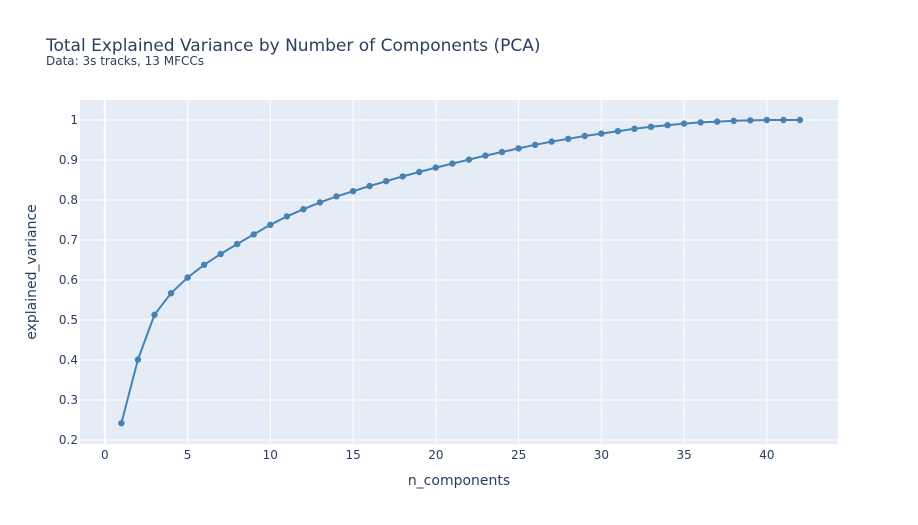 This screenshot has height=525, width=918. I want to click on y-tick-label: 0.3, so click(68, 400).